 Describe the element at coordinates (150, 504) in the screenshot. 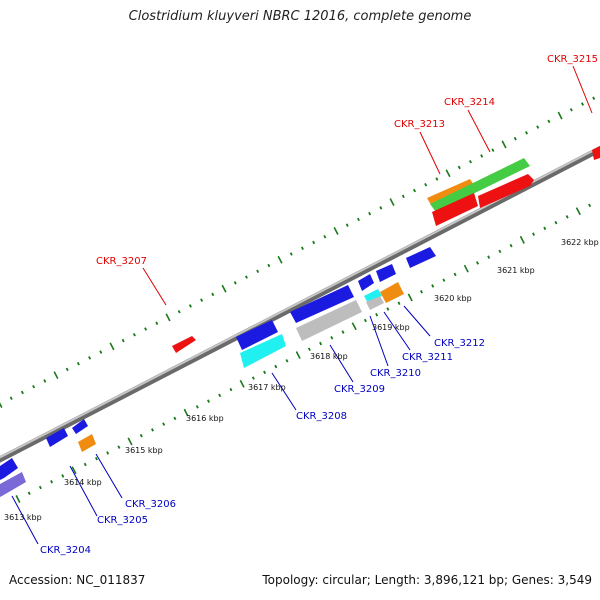

I see `gene-label-ckr-3206: CKR_3206` at that location.